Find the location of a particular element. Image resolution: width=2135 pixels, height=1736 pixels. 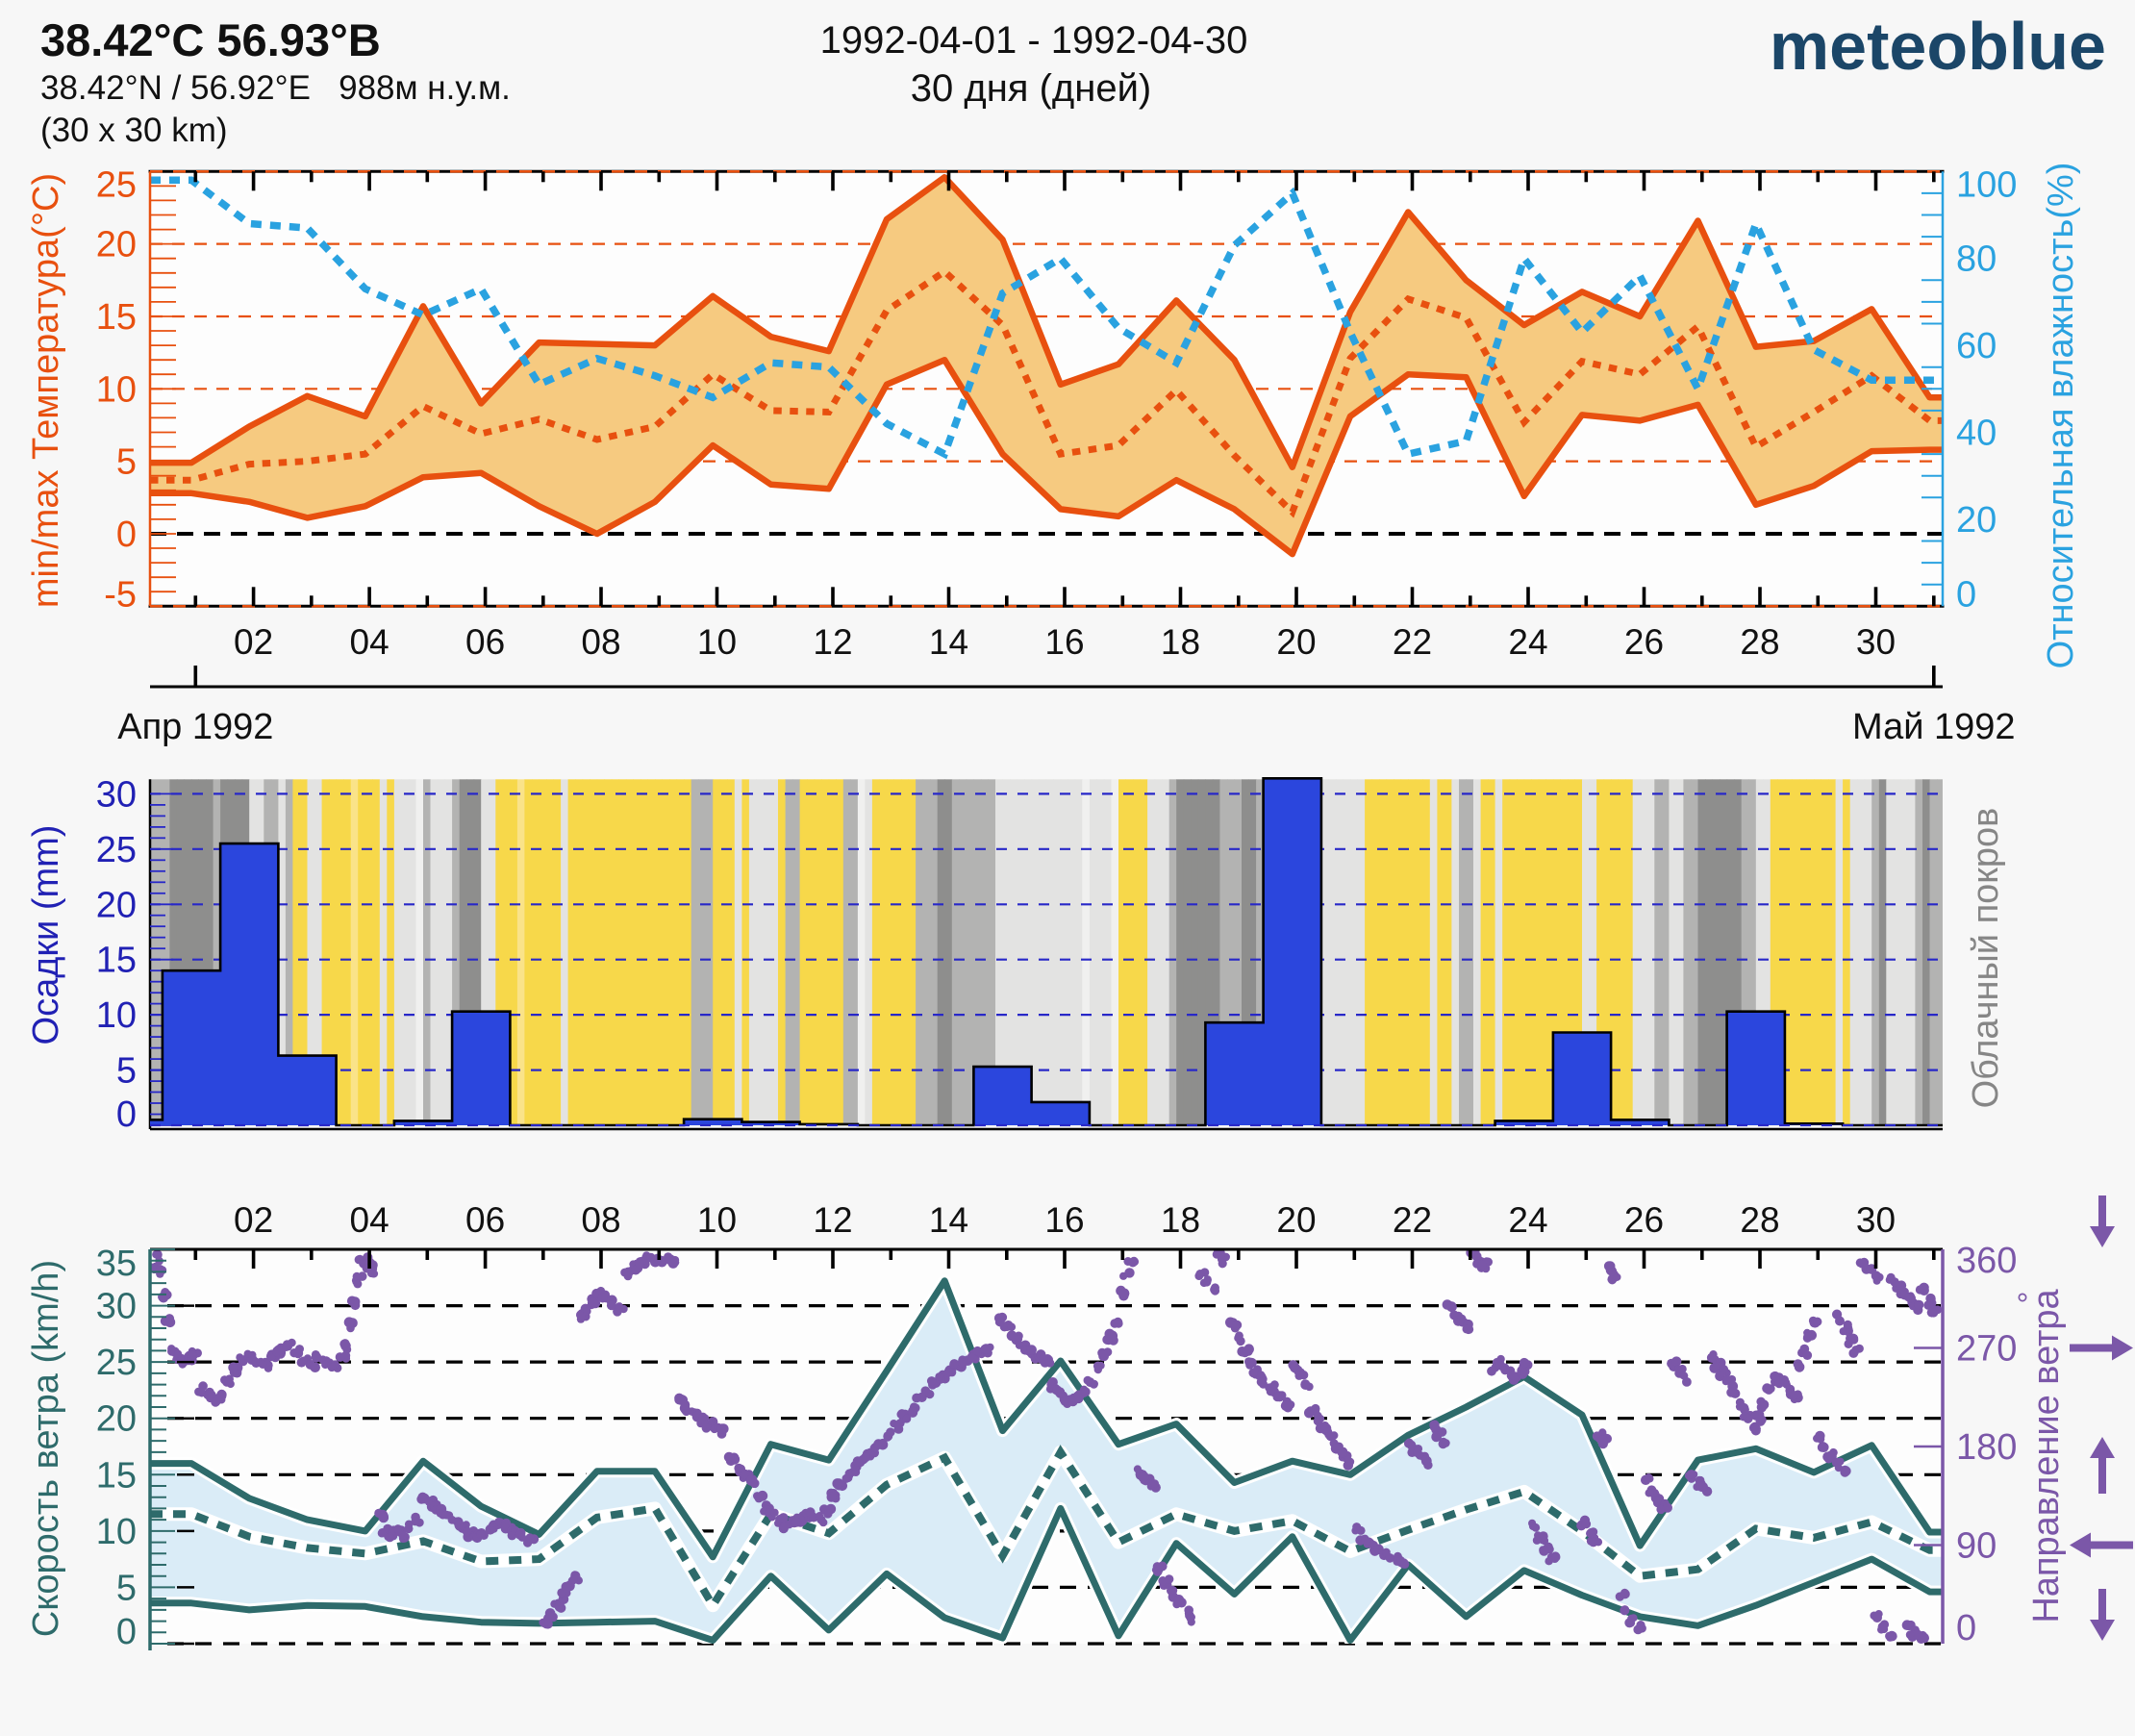

svg-text: Направление ветра is located at coordinates (2046, 1456).